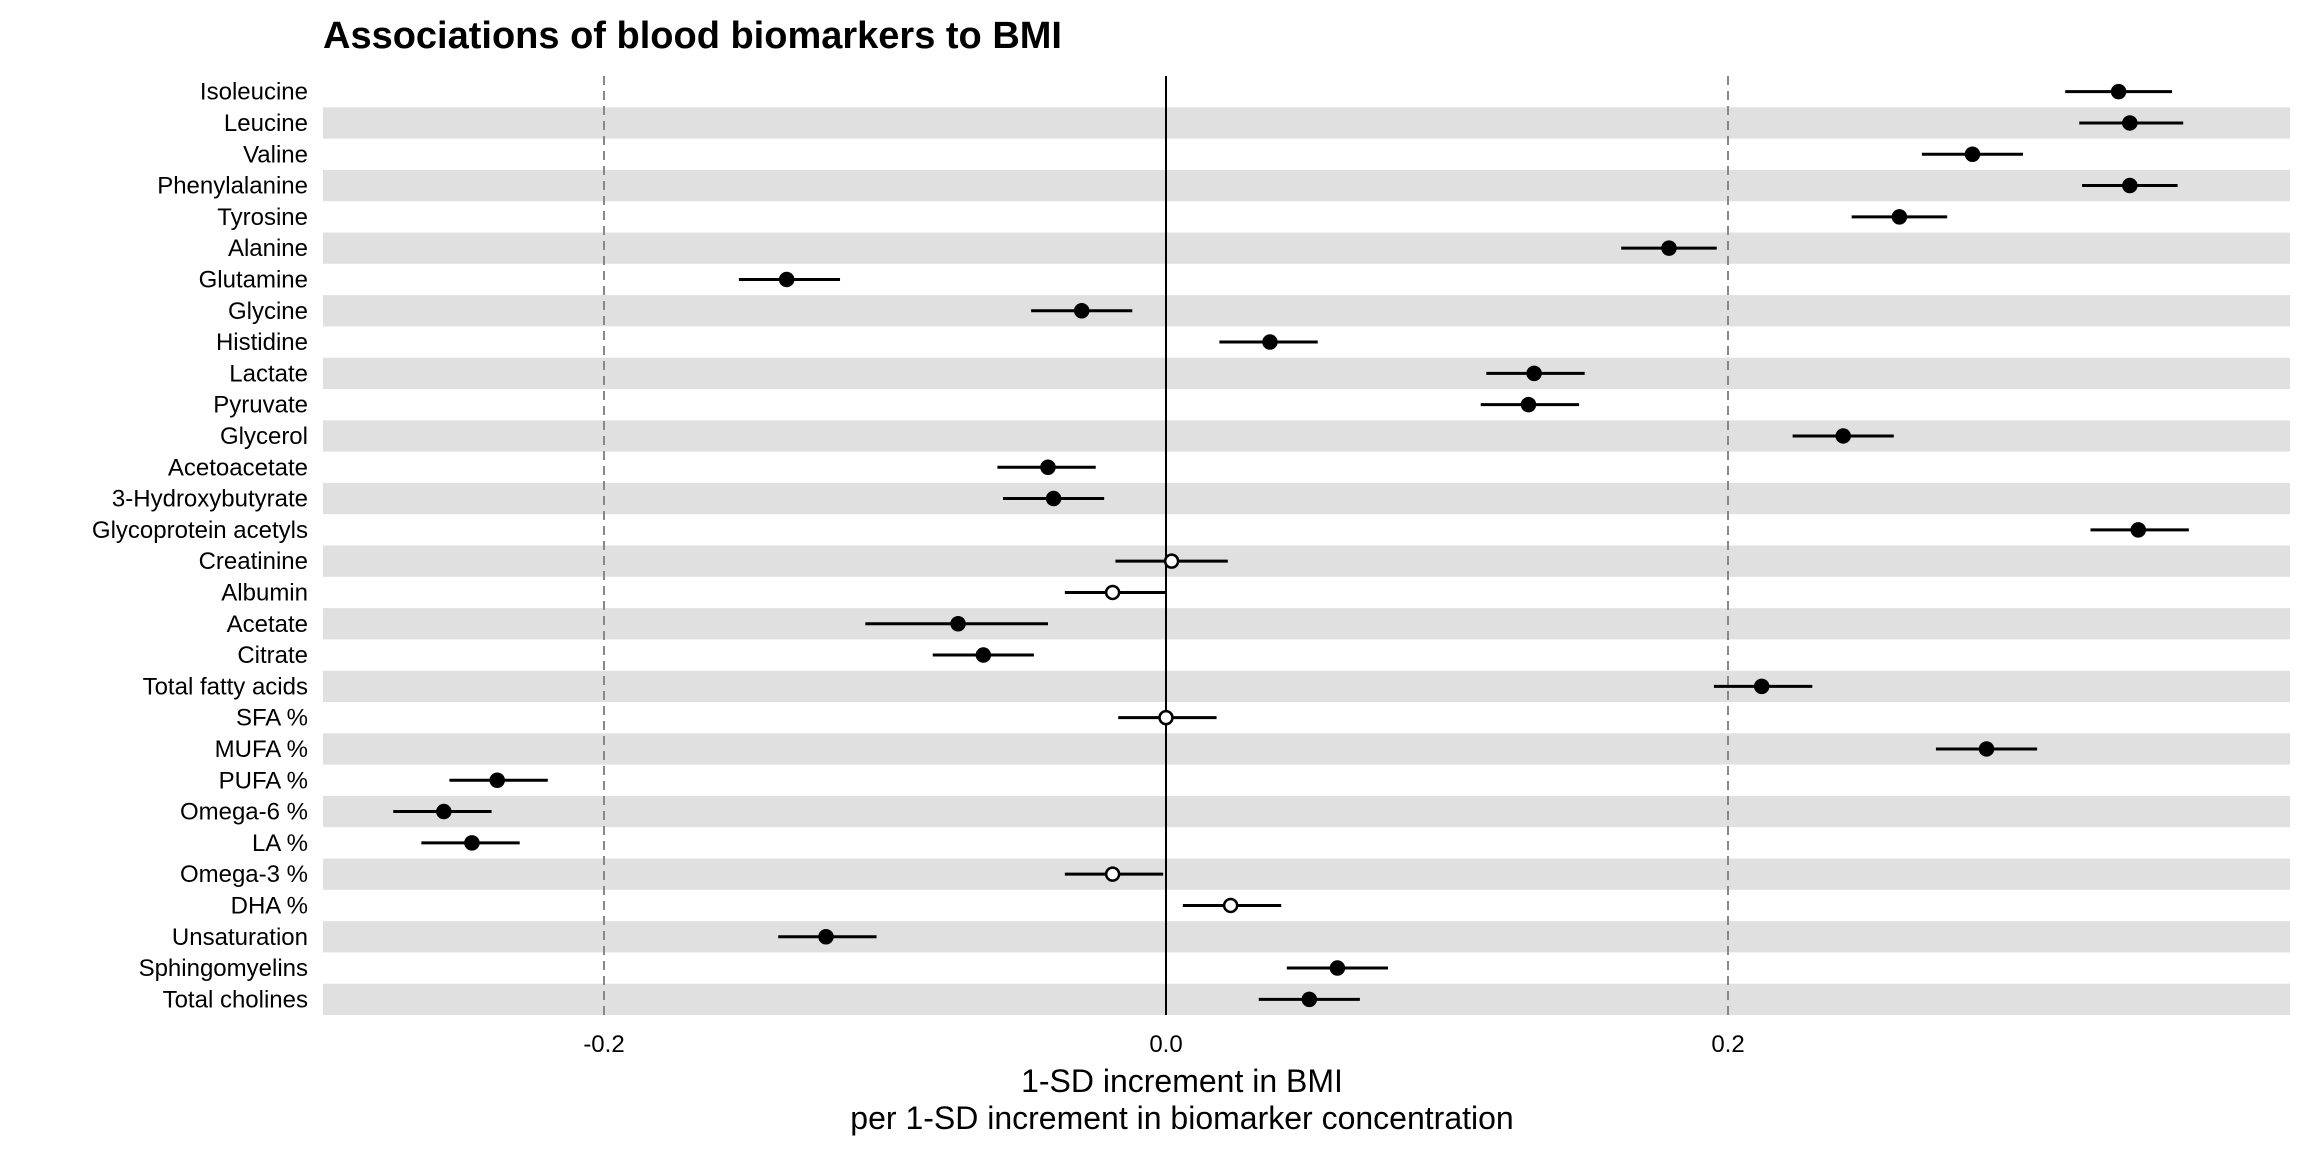  Describe the element at coordinates (264, 436) in the screenshot. I see `category-label: Glycerol` at that location.